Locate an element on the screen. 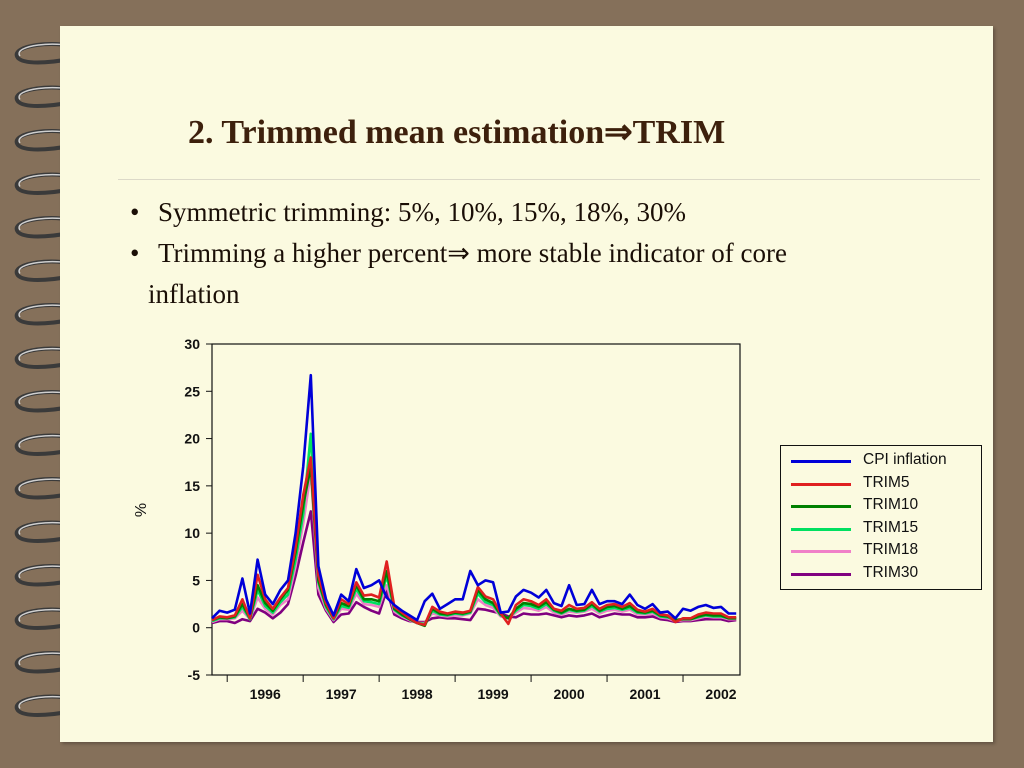 The image size is (1024, 768). legend-label: TRIM15 is located at coordinates (891, 527).